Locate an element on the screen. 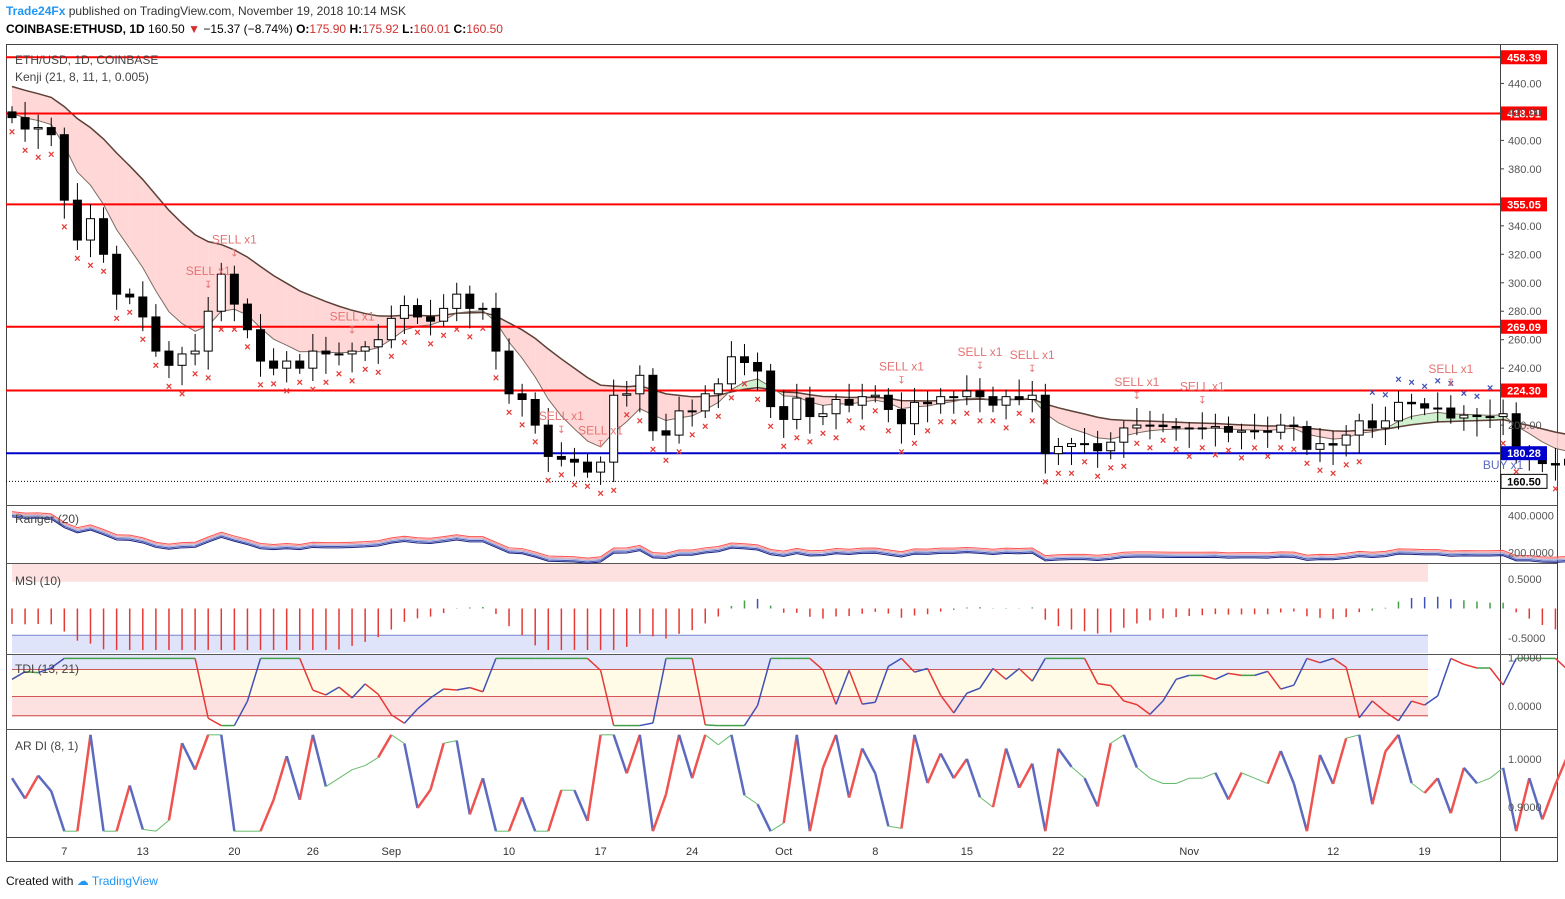  sell-signal-label: SELL x1 is located at coordinates (979, 352).